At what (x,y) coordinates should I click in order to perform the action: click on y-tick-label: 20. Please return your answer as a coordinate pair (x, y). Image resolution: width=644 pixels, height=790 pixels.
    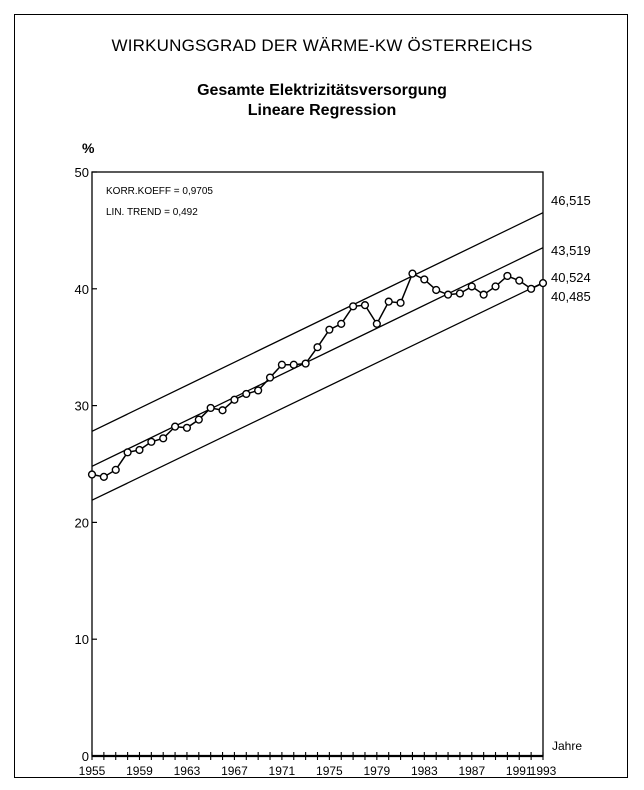
    Looking at the image, I should click on (82, 522).